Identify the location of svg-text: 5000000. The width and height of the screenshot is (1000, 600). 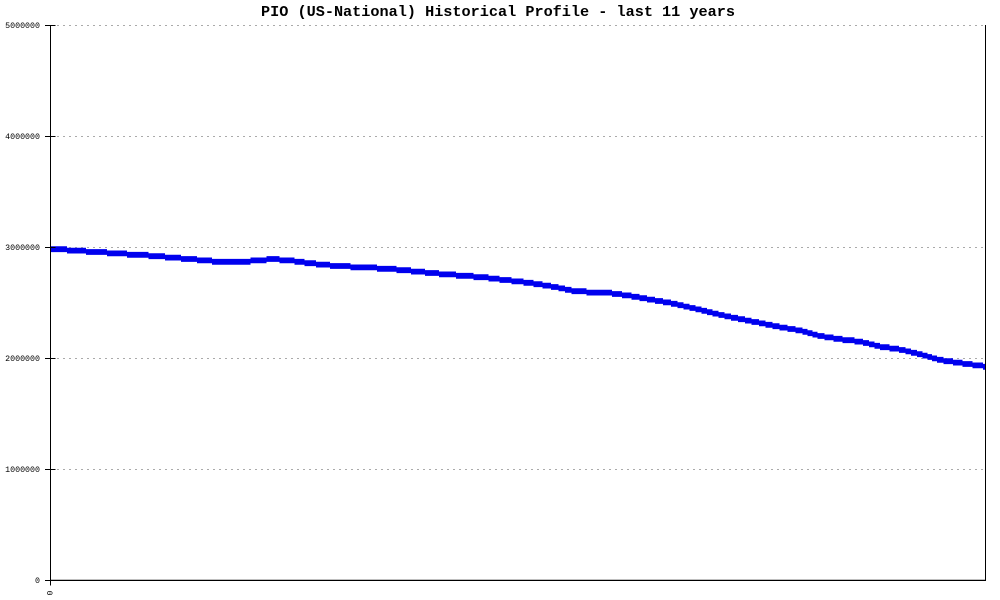
(22, 26).